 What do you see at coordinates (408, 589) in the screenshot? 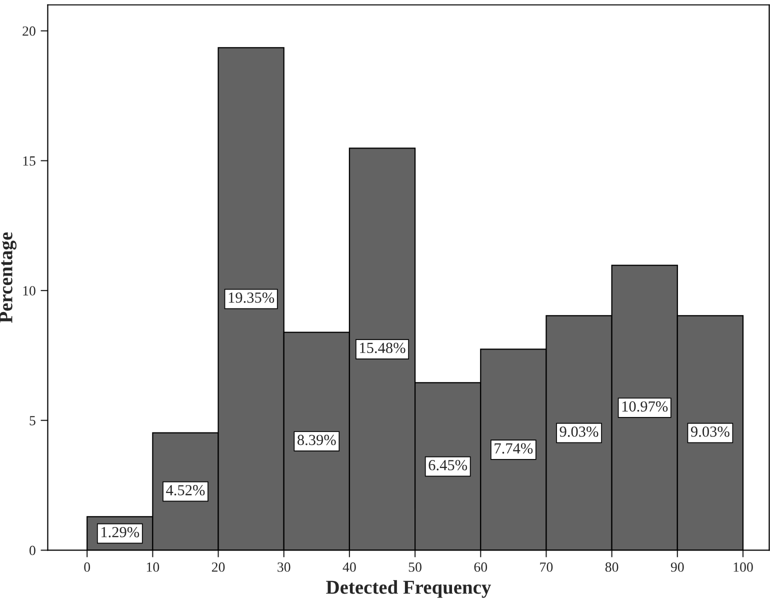
I see `x-axis-title: Detected Frequency` at bounding box center [408, 589].